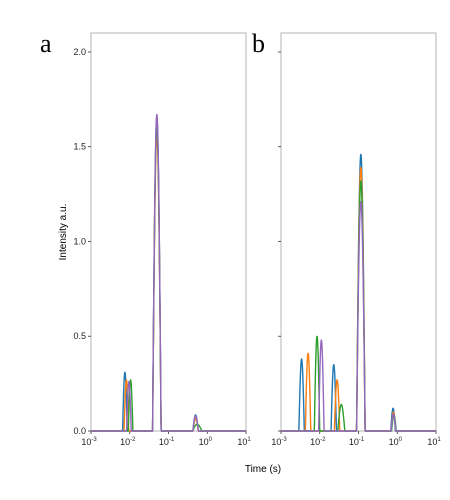 The image size is (450, 500). I want to click on panel-b-x-tick-label: 101, so click(434, 442).